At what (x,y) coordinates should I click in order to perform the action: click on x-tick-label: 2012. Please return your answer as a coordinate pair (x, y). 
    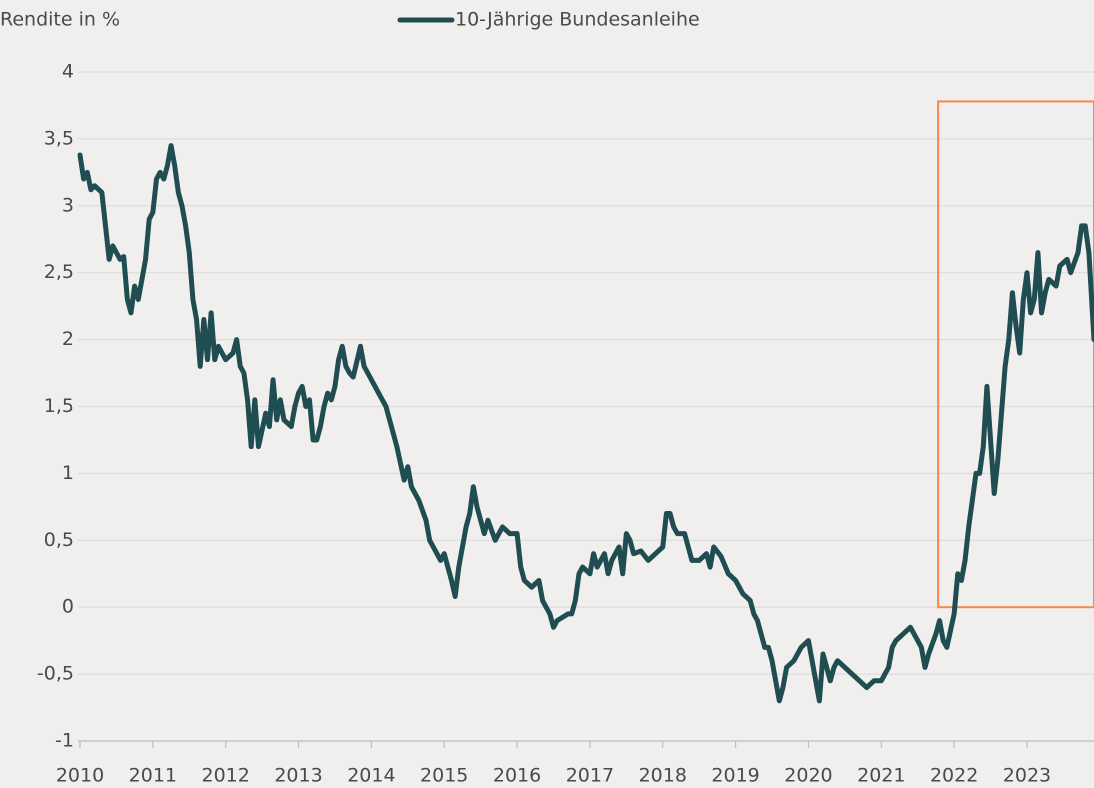
    Looking at the image, I should click on (226, 776).